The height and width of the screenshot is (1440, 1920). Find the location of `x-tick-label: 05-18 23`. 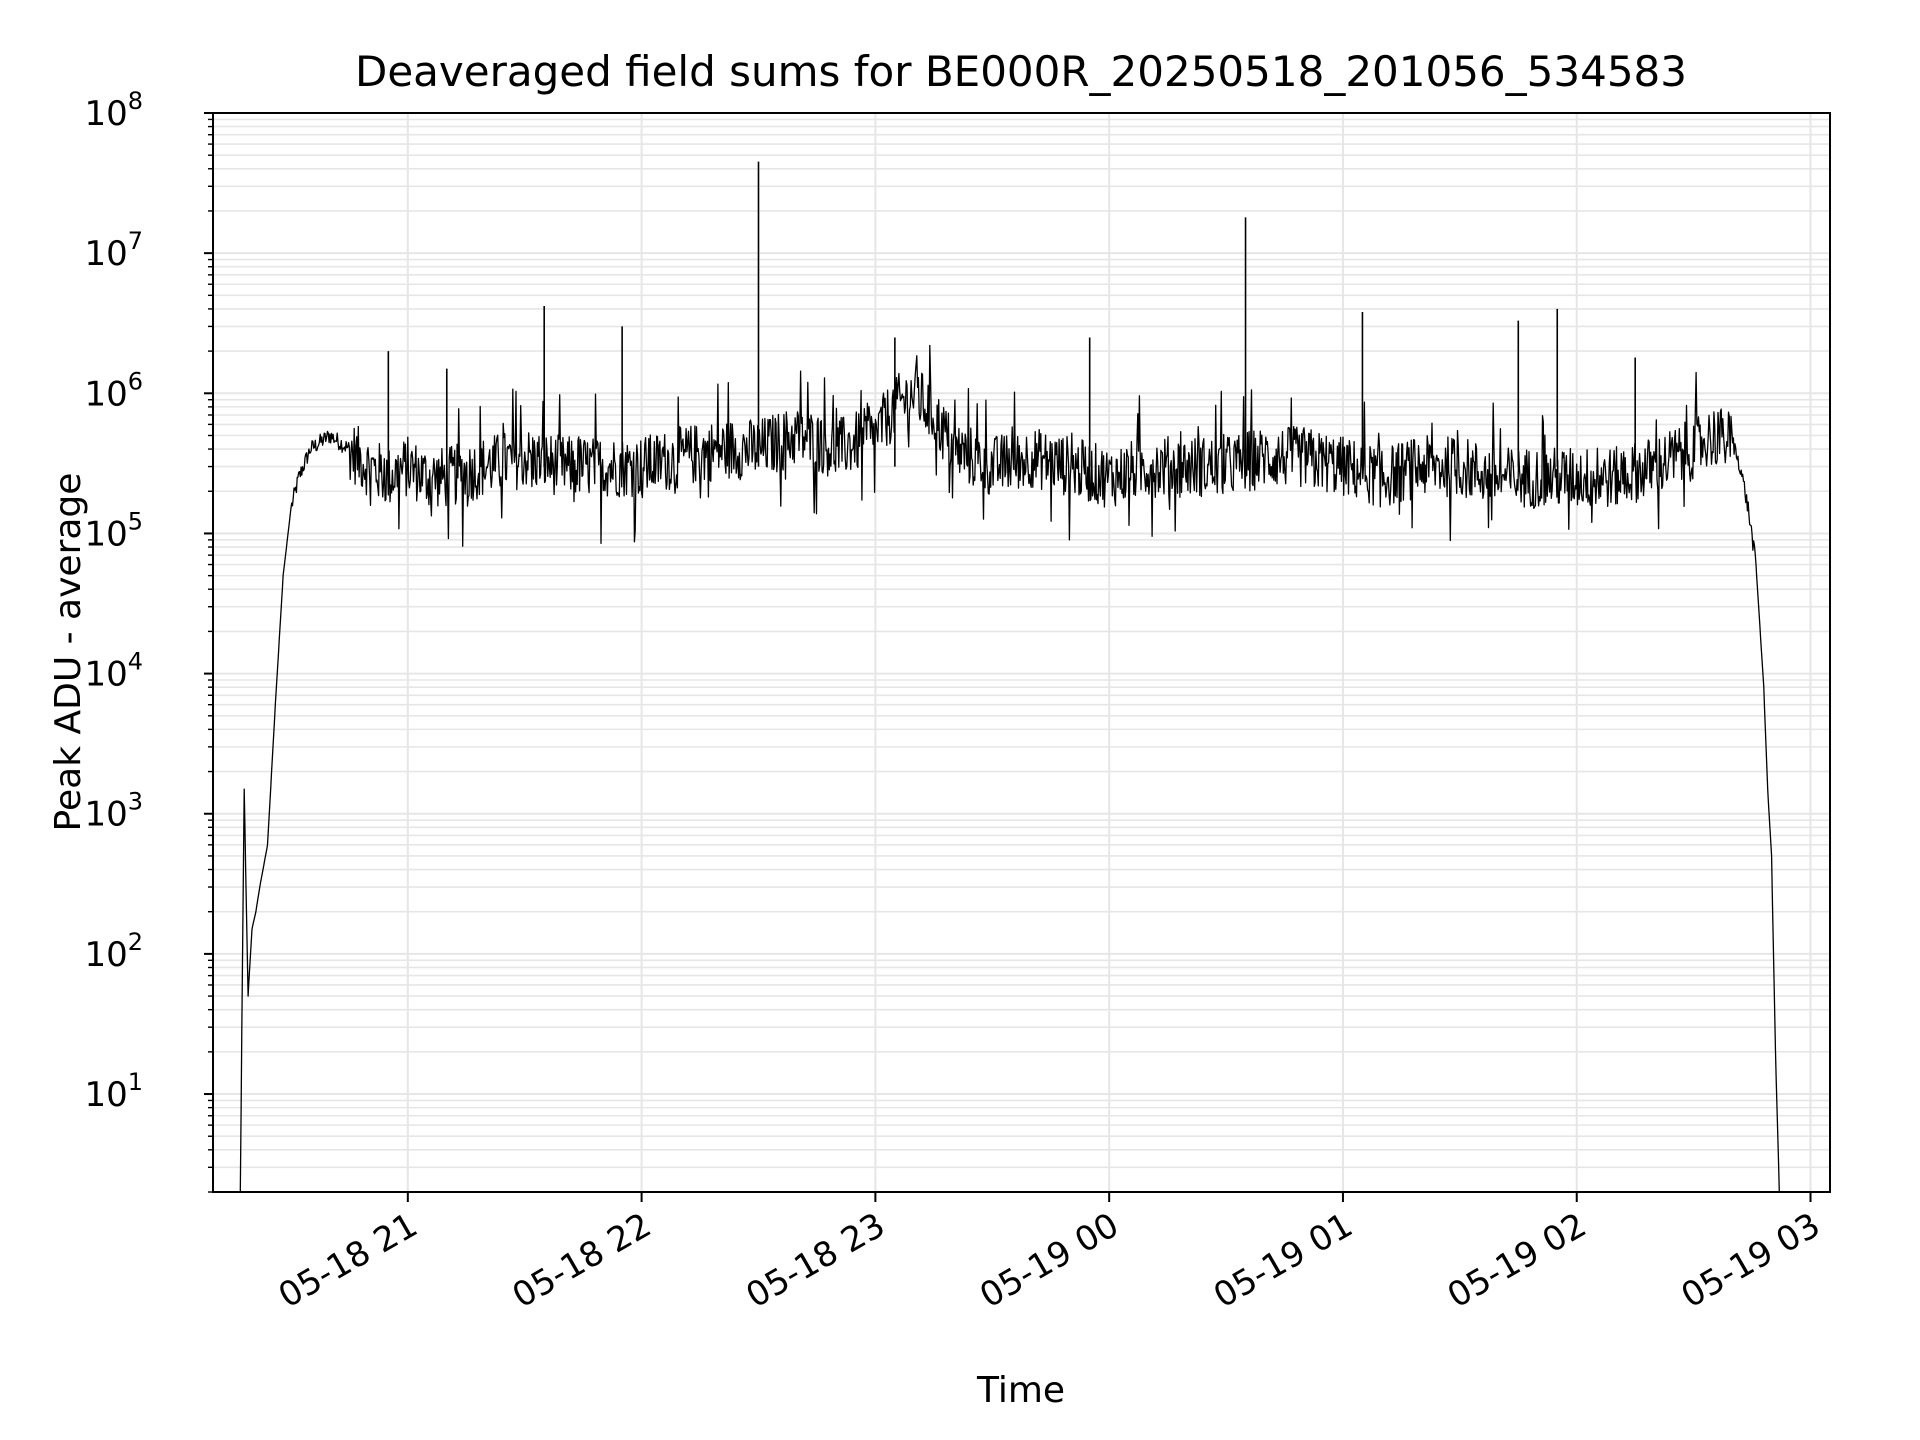

x-tick-label: 05-18 23 is located at coordinates (815, 1260).